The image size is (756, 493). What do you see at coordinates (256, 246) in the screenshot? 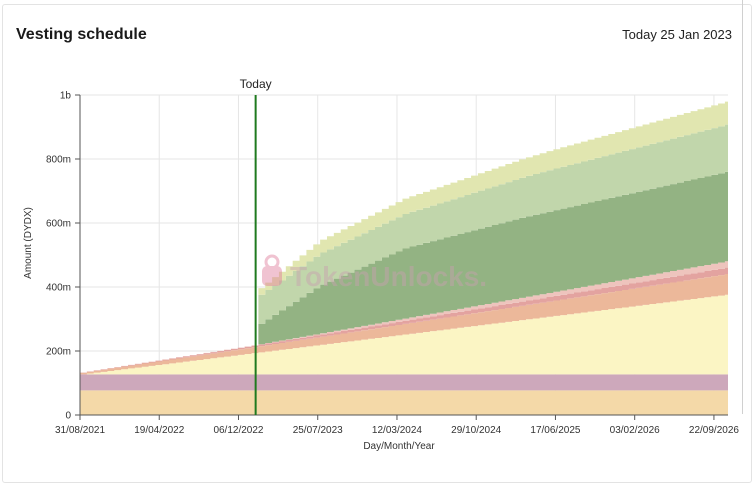
I see `today-marker: Today` at bounding box center [256, 246].